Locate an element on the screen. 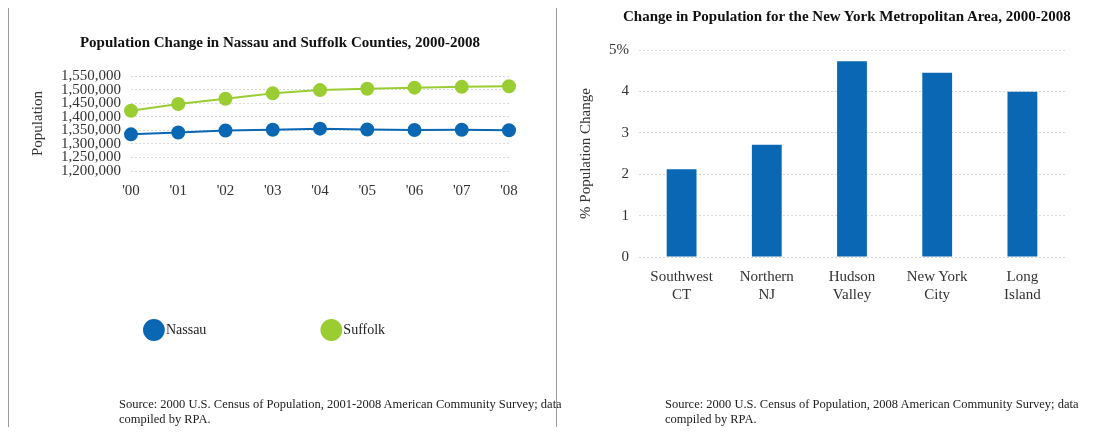  x-tick-label: New York City is located at coordinates (937, 284).